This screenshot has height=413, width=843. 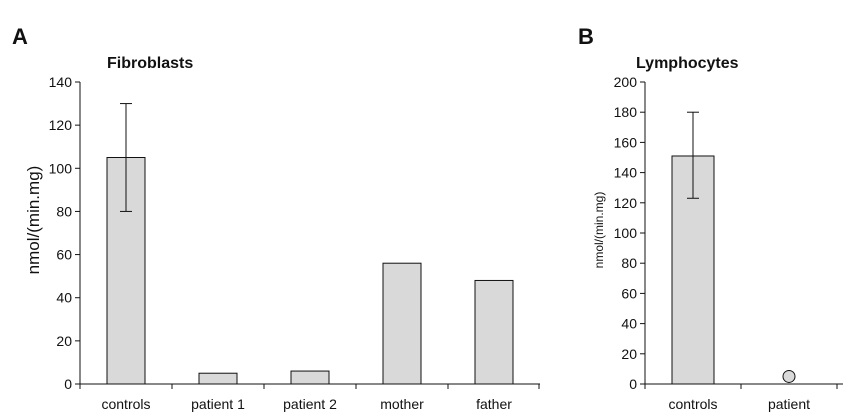 I want to click on chart-a-y-tick-label: 100, so click(x=61, y=168).